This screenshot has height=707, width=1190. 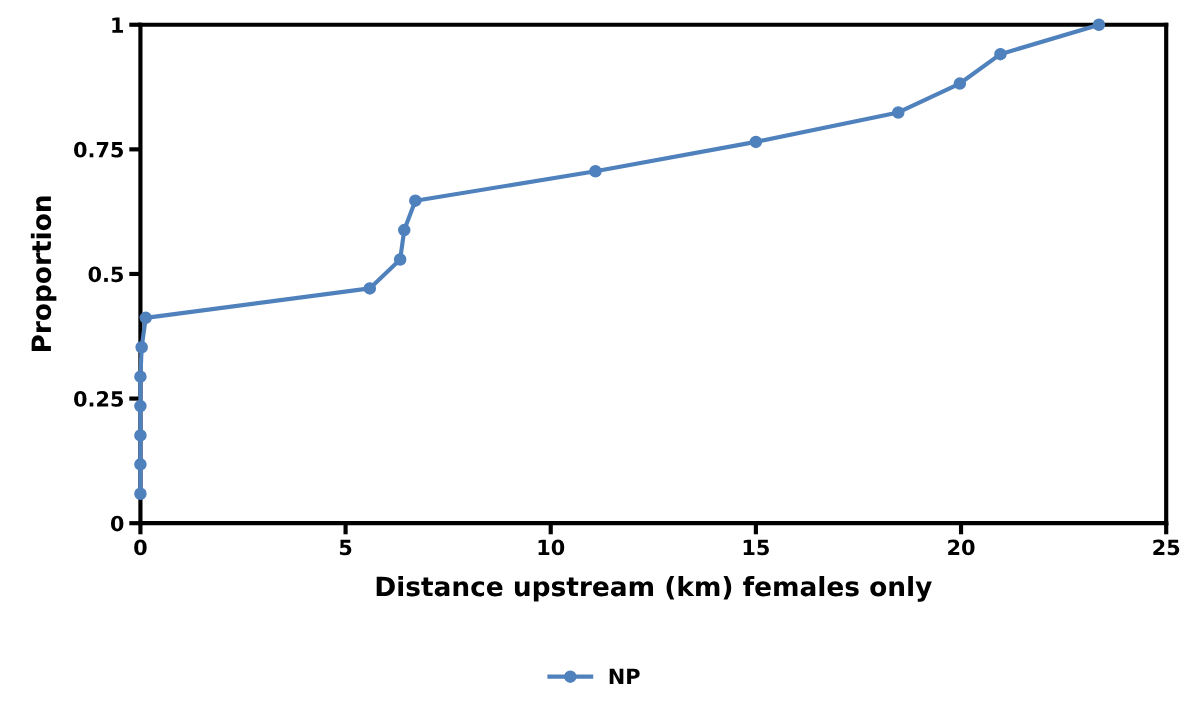 I want to click on y-tick-label: 0.25, so click(x=98, y=399).